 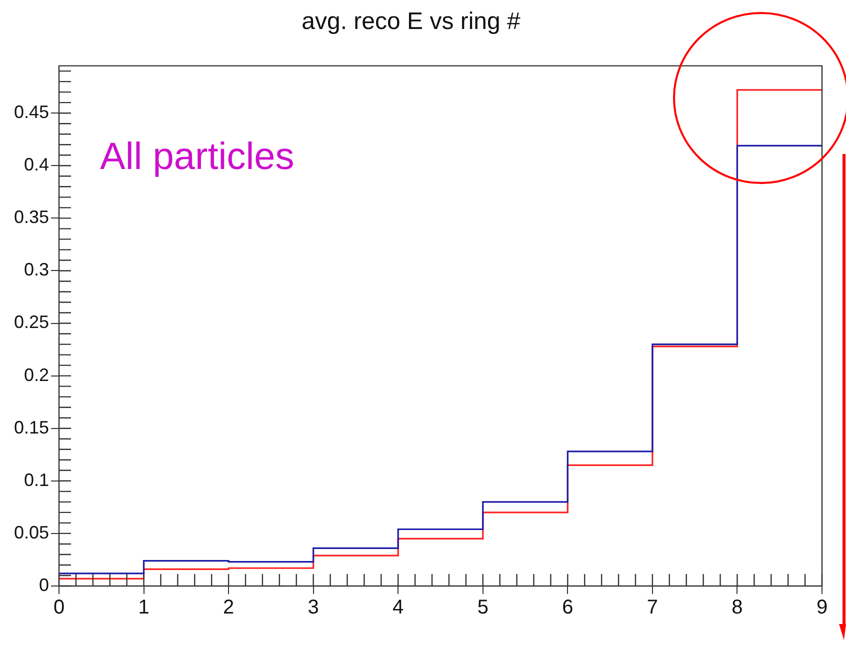 I want to click on x-tick-label: 8, so click(x=737, y=607).